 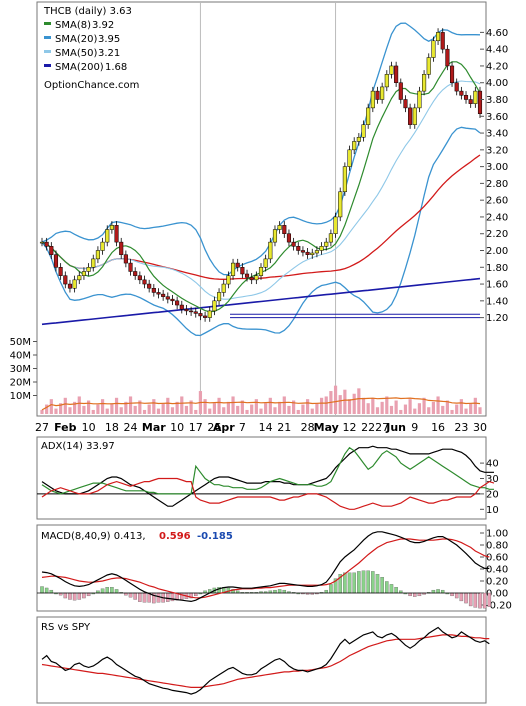 What do you see at coordinates (497, 184) in the screenshot?
I see `price-y-tick-label: 2.80` at bounding box center [497, 184].